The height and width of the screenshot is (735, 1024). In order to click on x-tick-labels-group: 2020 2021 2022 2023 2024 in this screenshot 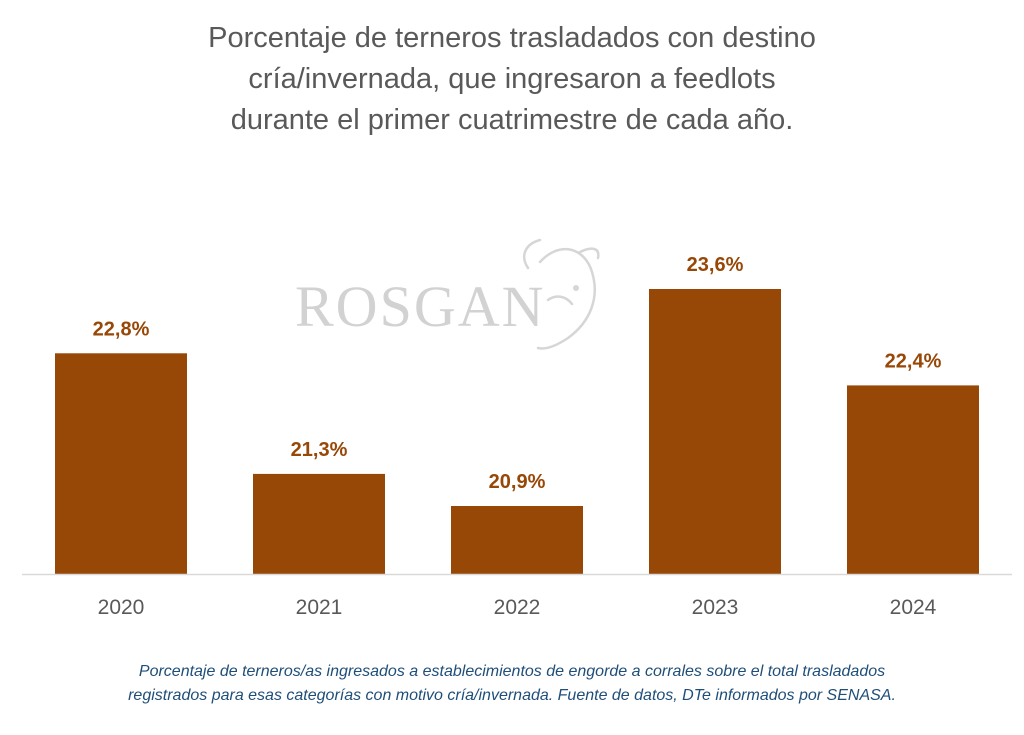, I will do `click(517, 607)`.